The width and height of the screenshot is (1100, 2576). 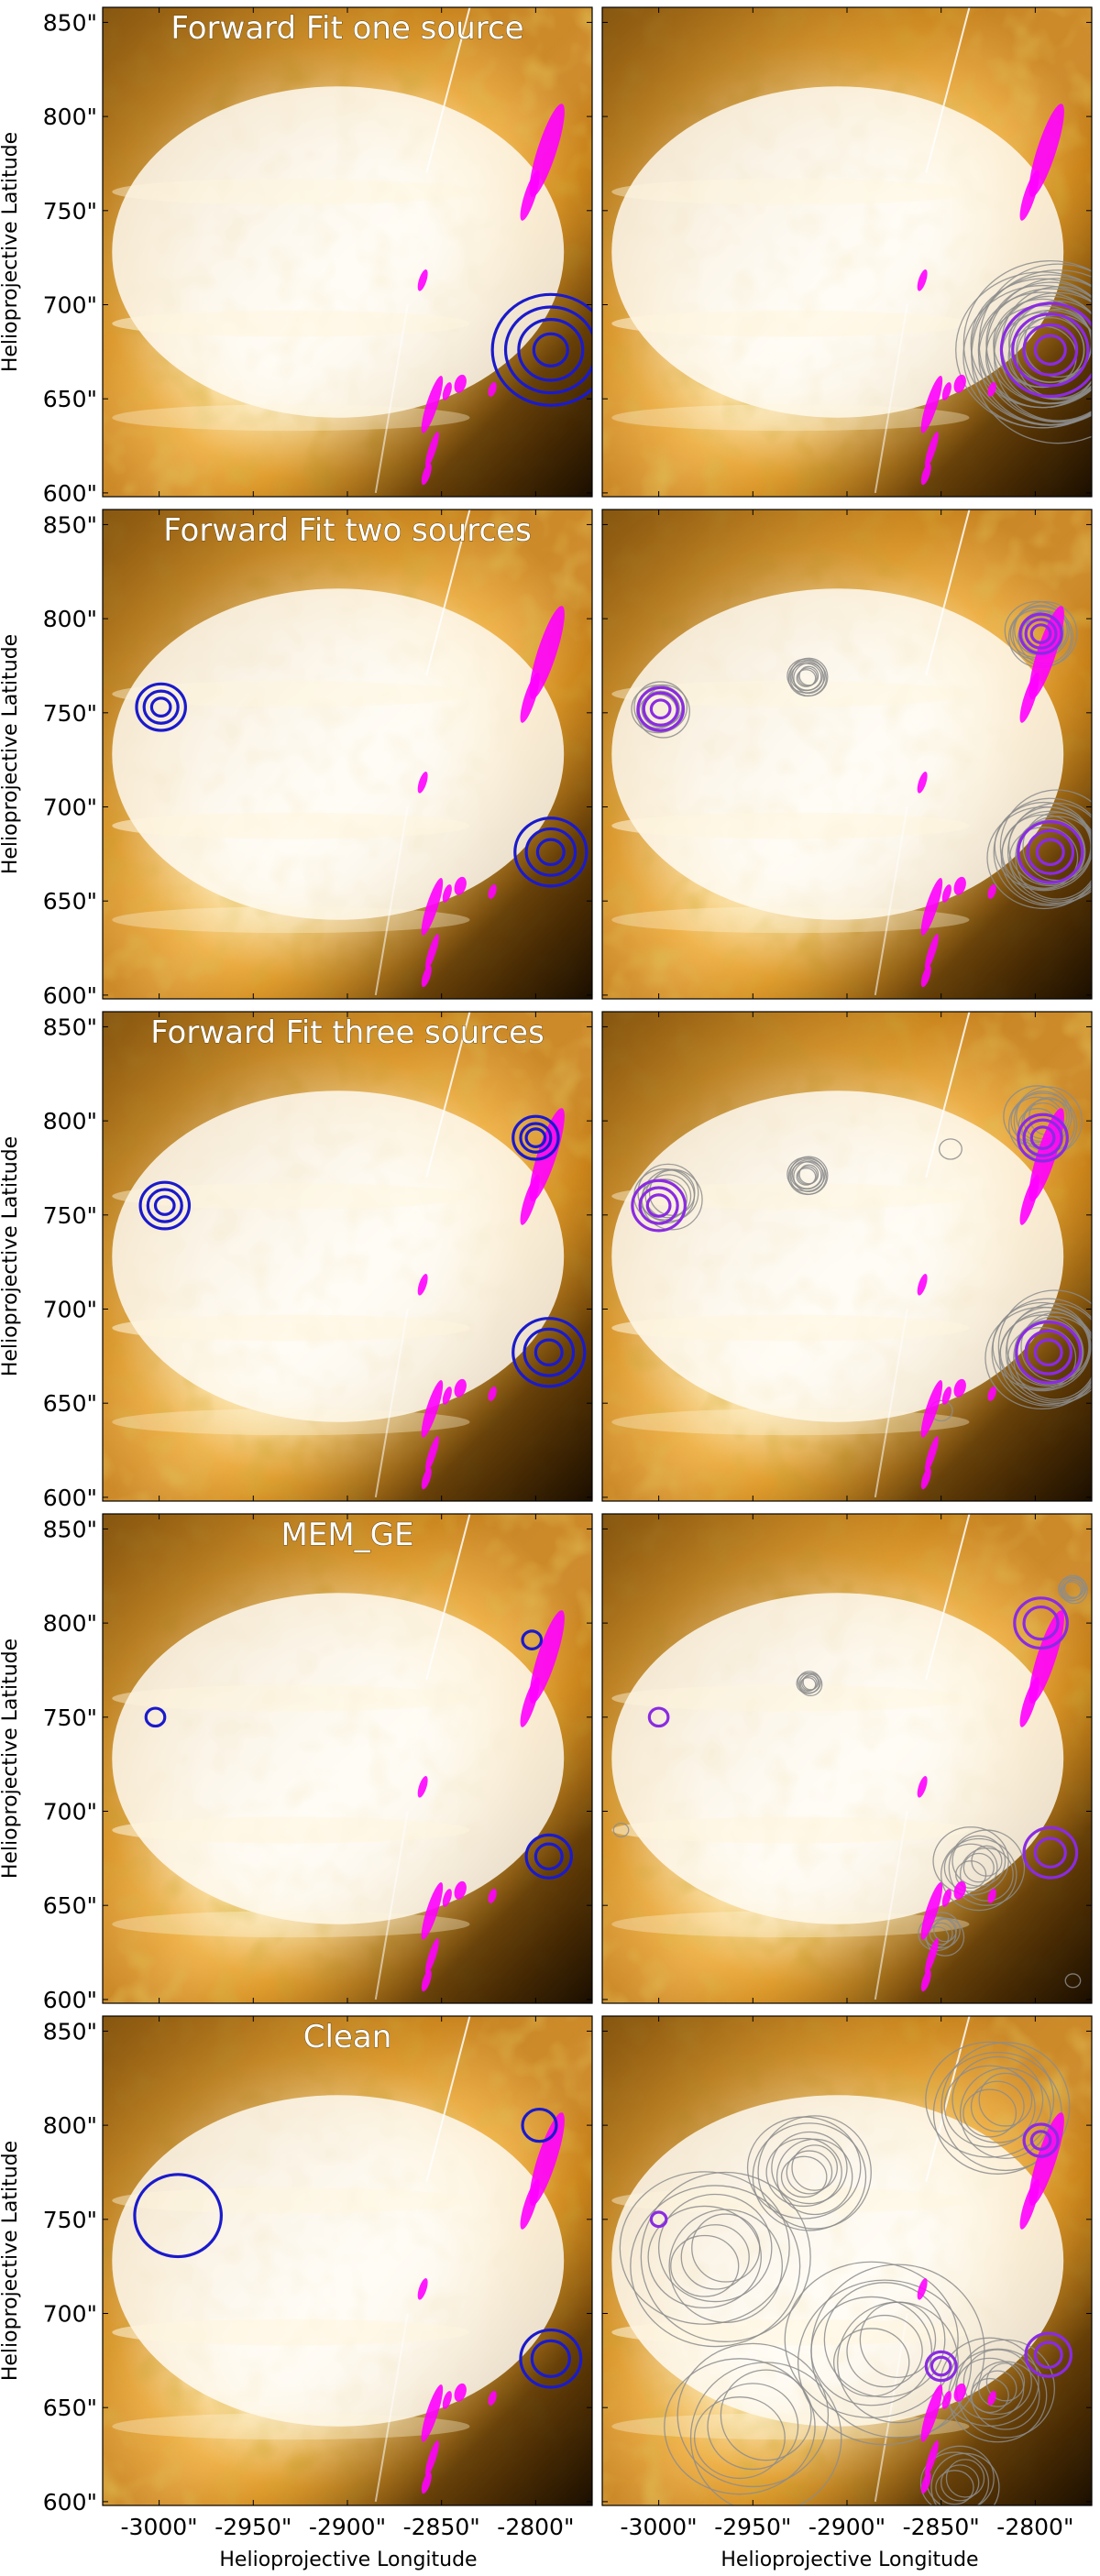 What do you see at coordinates (347, 530) in the screenshot?
I see `panel-title: Forward Fit two sources` at bounding box center [347, 530].